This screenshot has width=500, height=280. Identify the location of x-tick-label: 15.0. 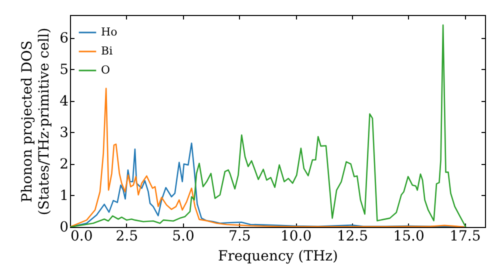
(408, 236).